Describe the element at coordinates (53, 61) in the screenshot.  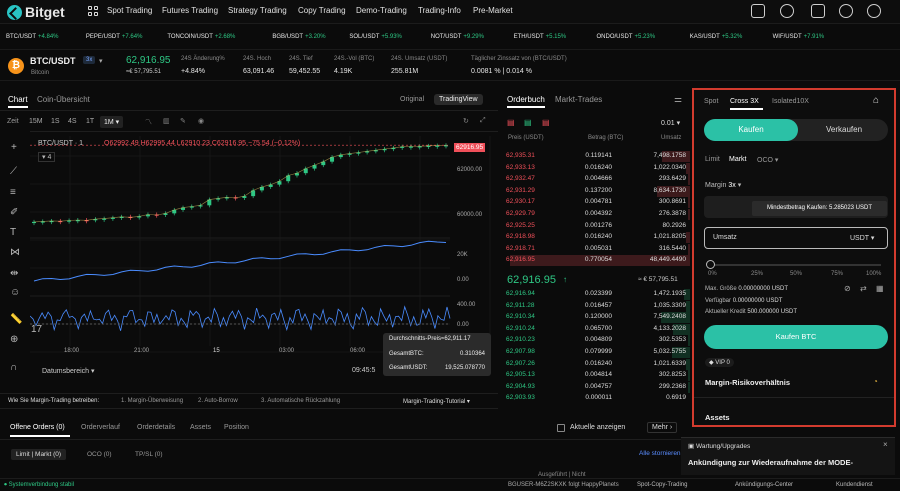
I see `pair-symbol: BTC/USDT` at that location.